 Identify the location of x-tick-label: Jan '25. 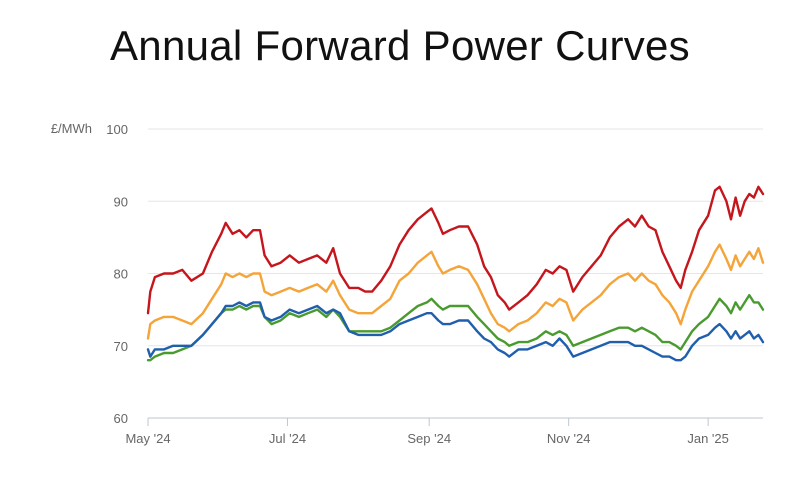
(708, 438).